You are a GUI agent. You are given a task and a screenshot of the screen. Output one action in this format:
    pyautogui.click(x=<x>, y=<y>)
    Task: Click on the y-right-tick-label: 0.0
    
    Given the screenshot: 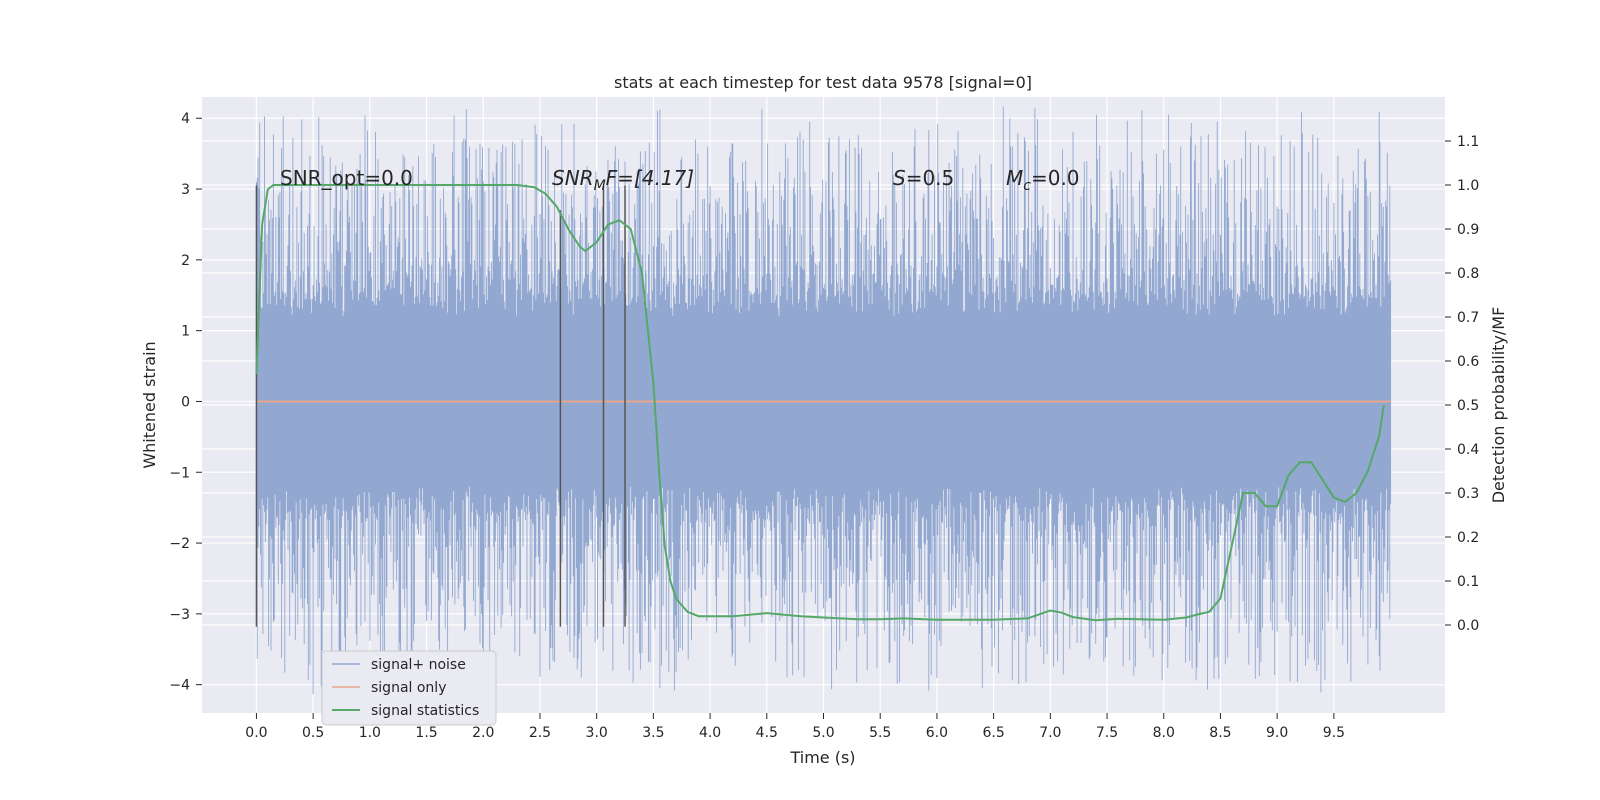 What is the action you would take?
    pyautogui.click(x=1468, y=626)
    